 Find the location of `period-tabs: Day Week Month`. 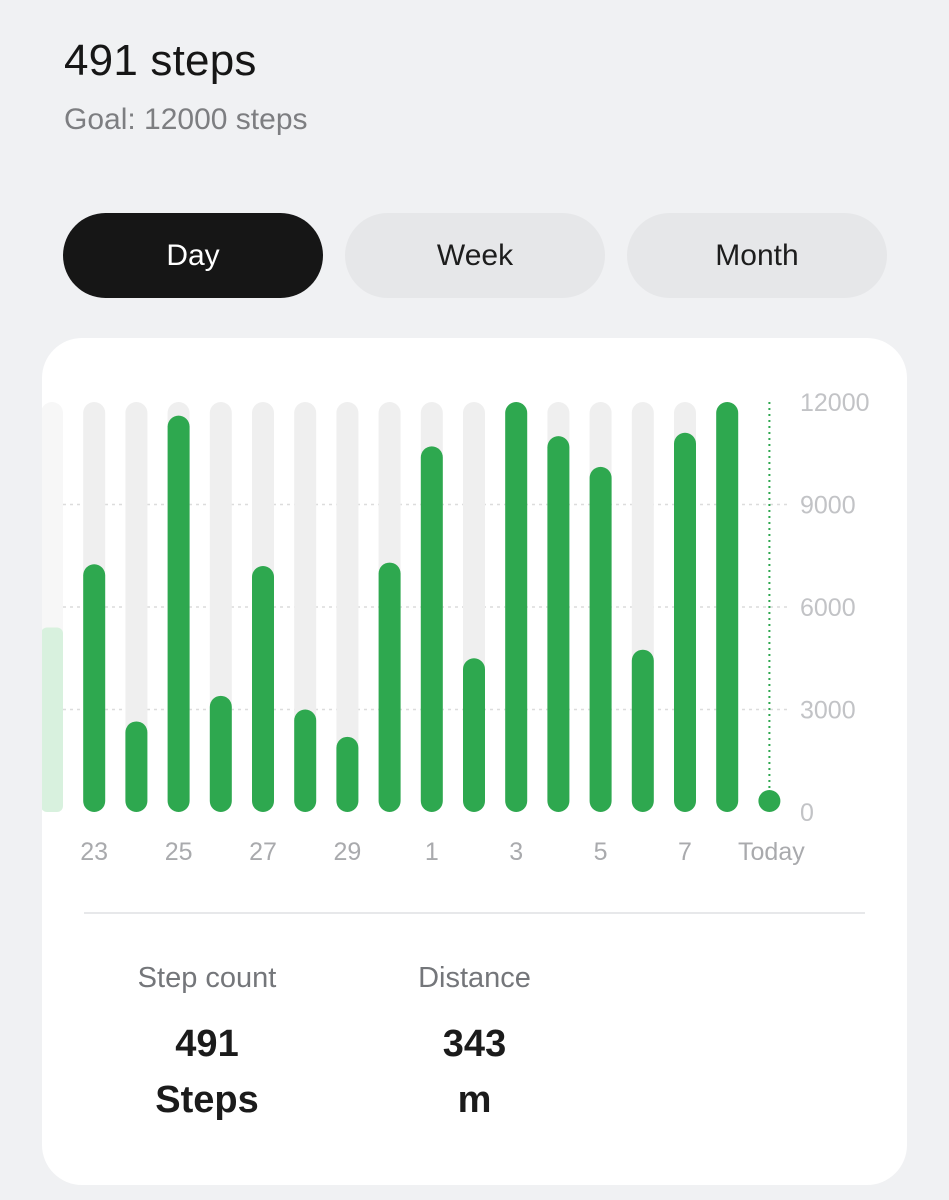

period-tabs: Day Week Month is located at coordinates (475, 255).